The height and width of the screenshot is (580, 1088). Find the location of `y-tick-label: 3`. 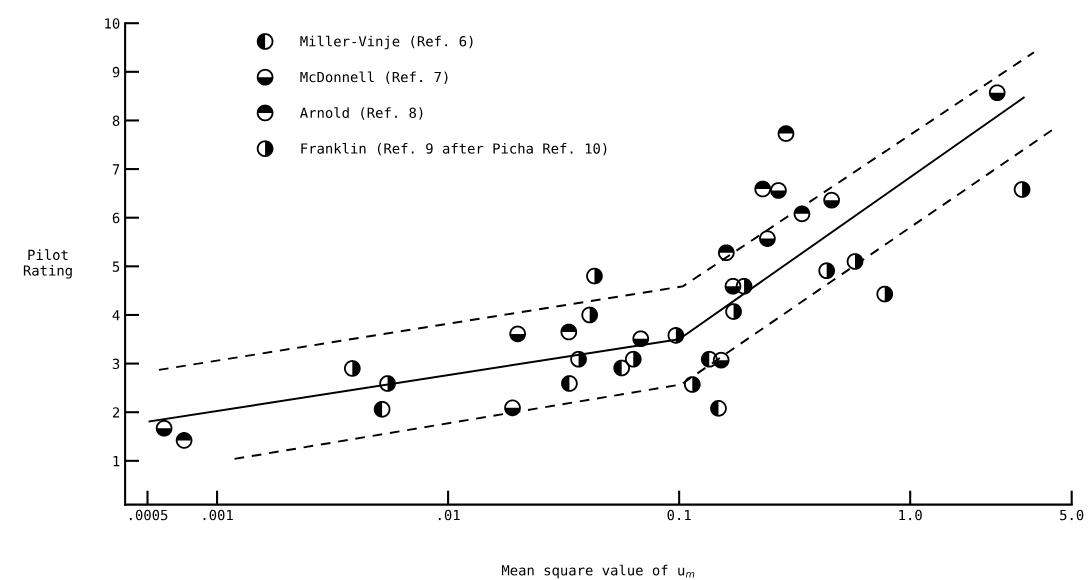

y-tick-label: 3 is located at coordinates (116, 364).